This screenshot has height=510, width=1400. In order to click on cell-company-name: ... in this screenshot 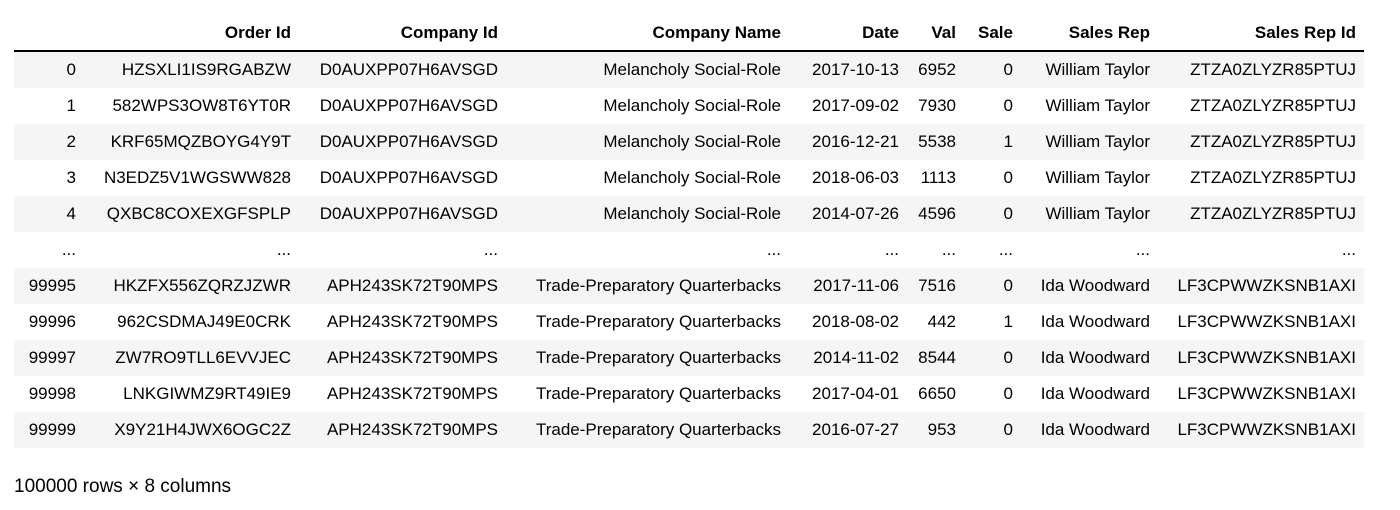, I will do `click(773, 249)`.